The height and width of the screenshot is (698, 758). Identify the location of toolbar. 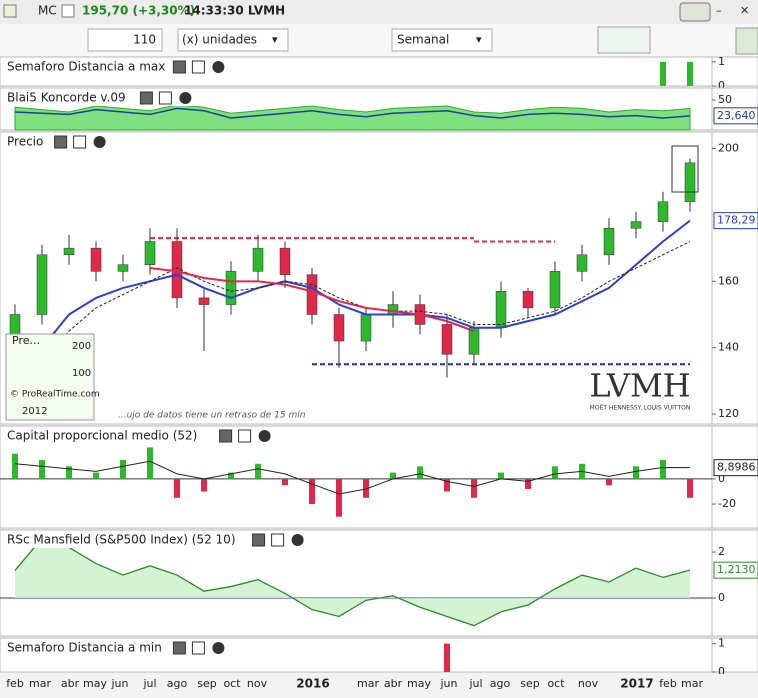
(379, 12).